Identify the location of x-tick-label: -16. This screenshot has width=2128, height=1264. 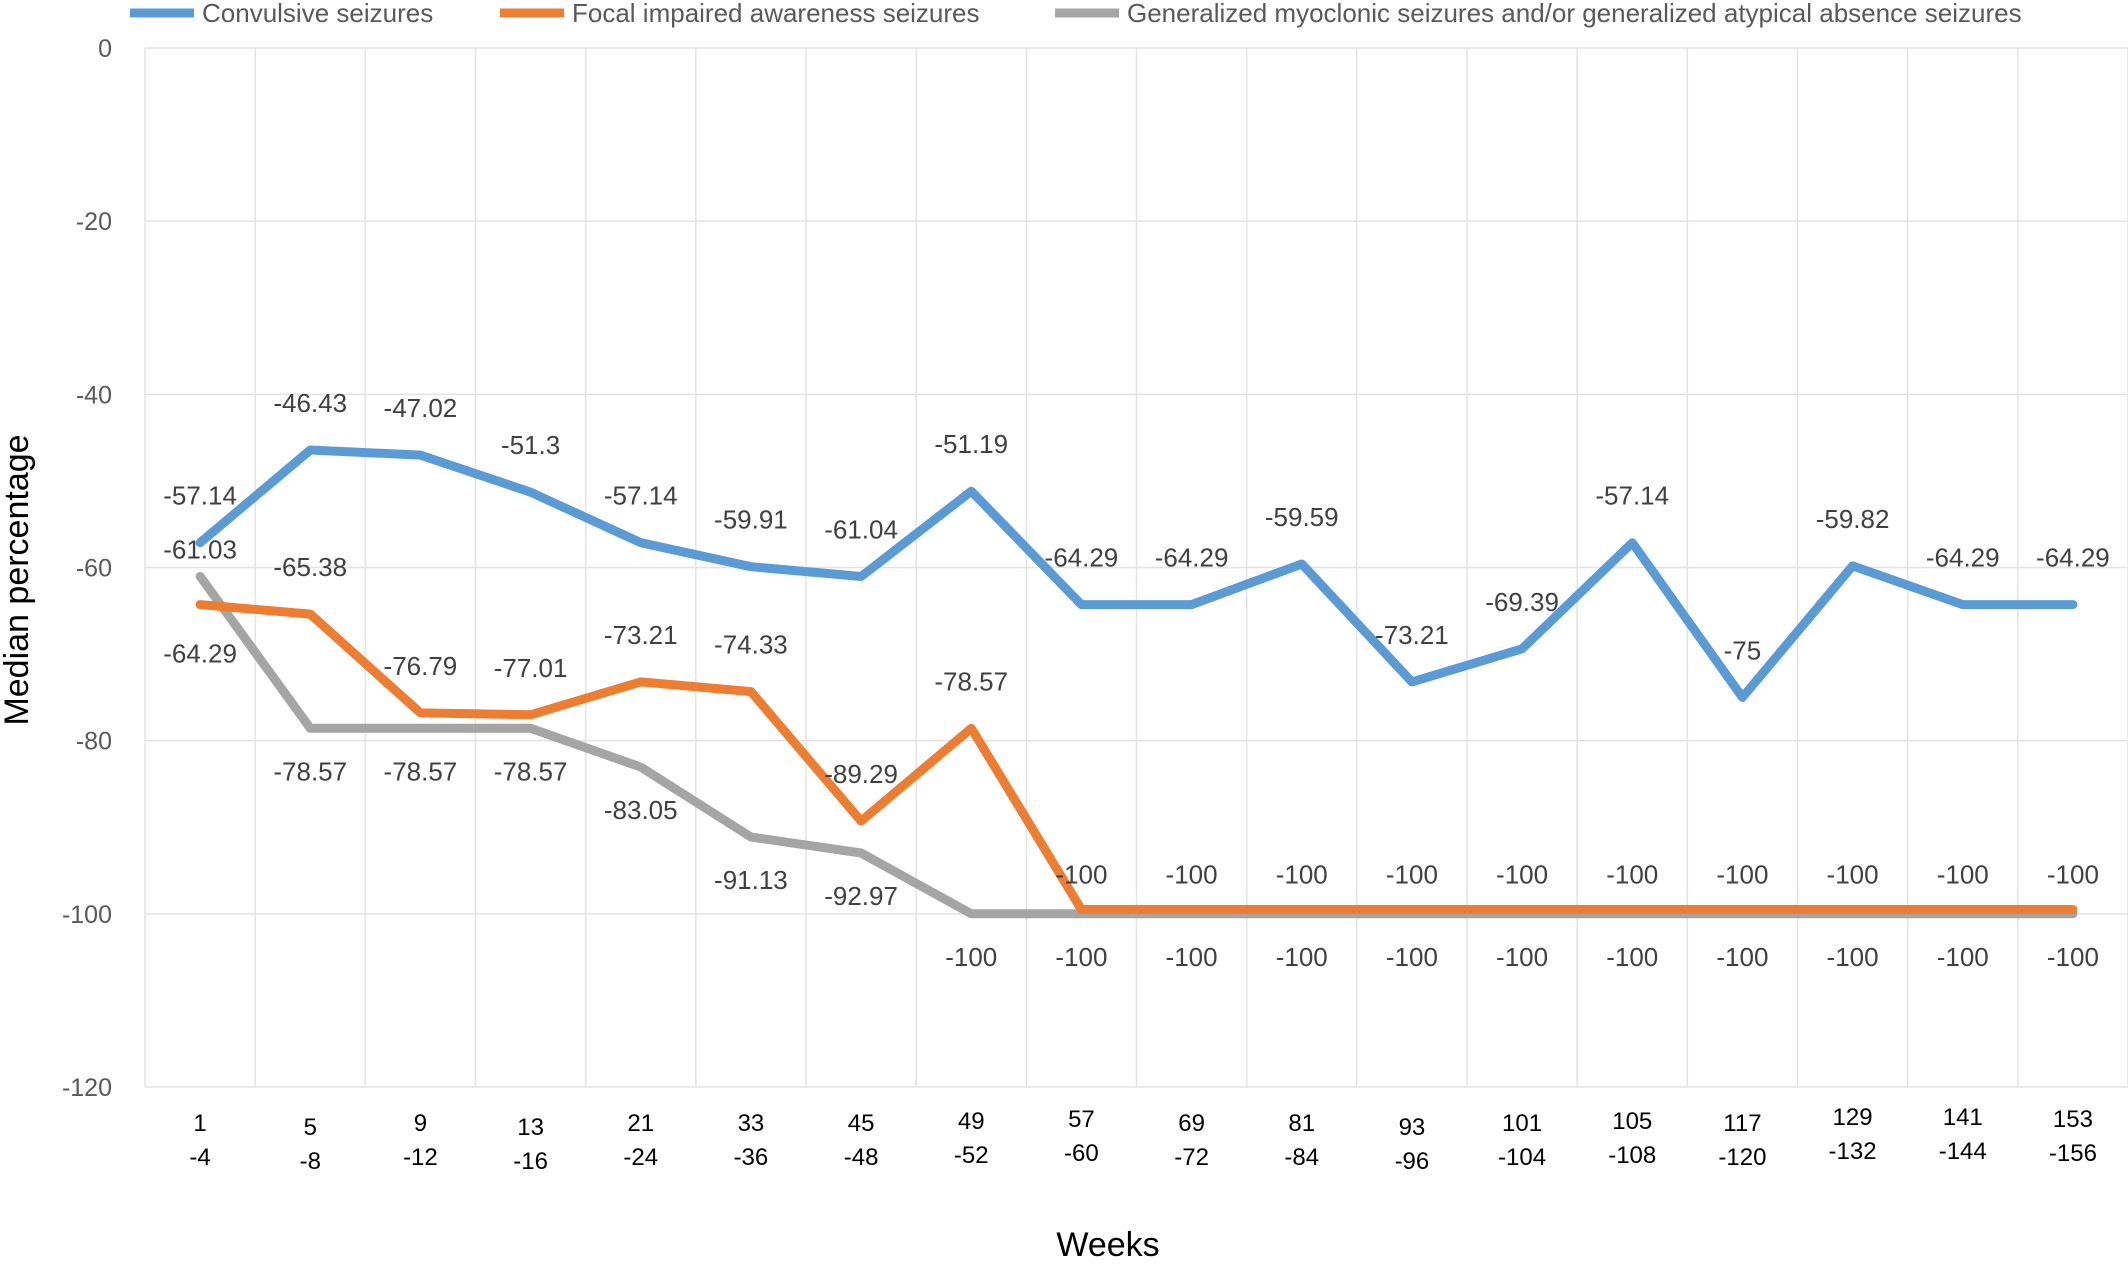
(530, 1161).